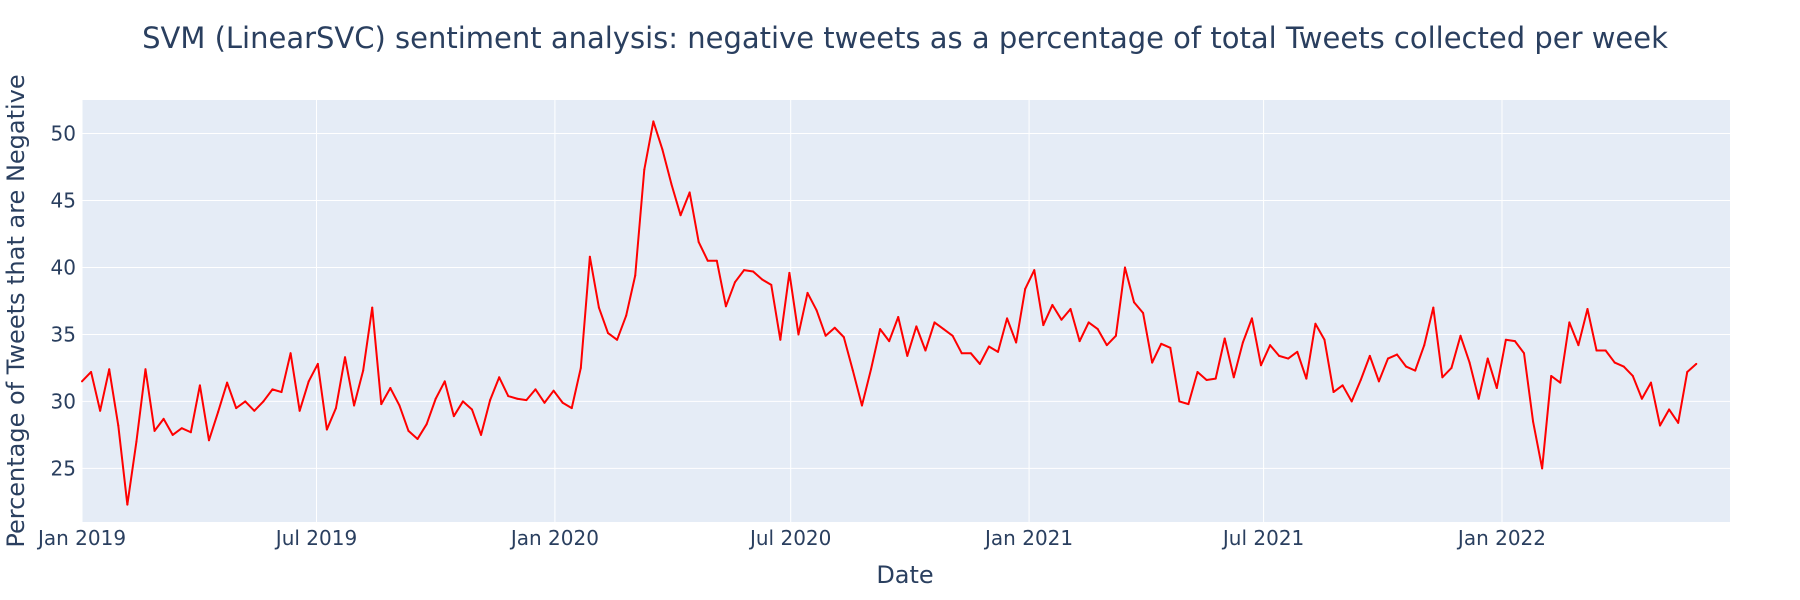 This screenshot has height=600, width=1800. I want to click on y-tick-label: 50, so click(63, 133).